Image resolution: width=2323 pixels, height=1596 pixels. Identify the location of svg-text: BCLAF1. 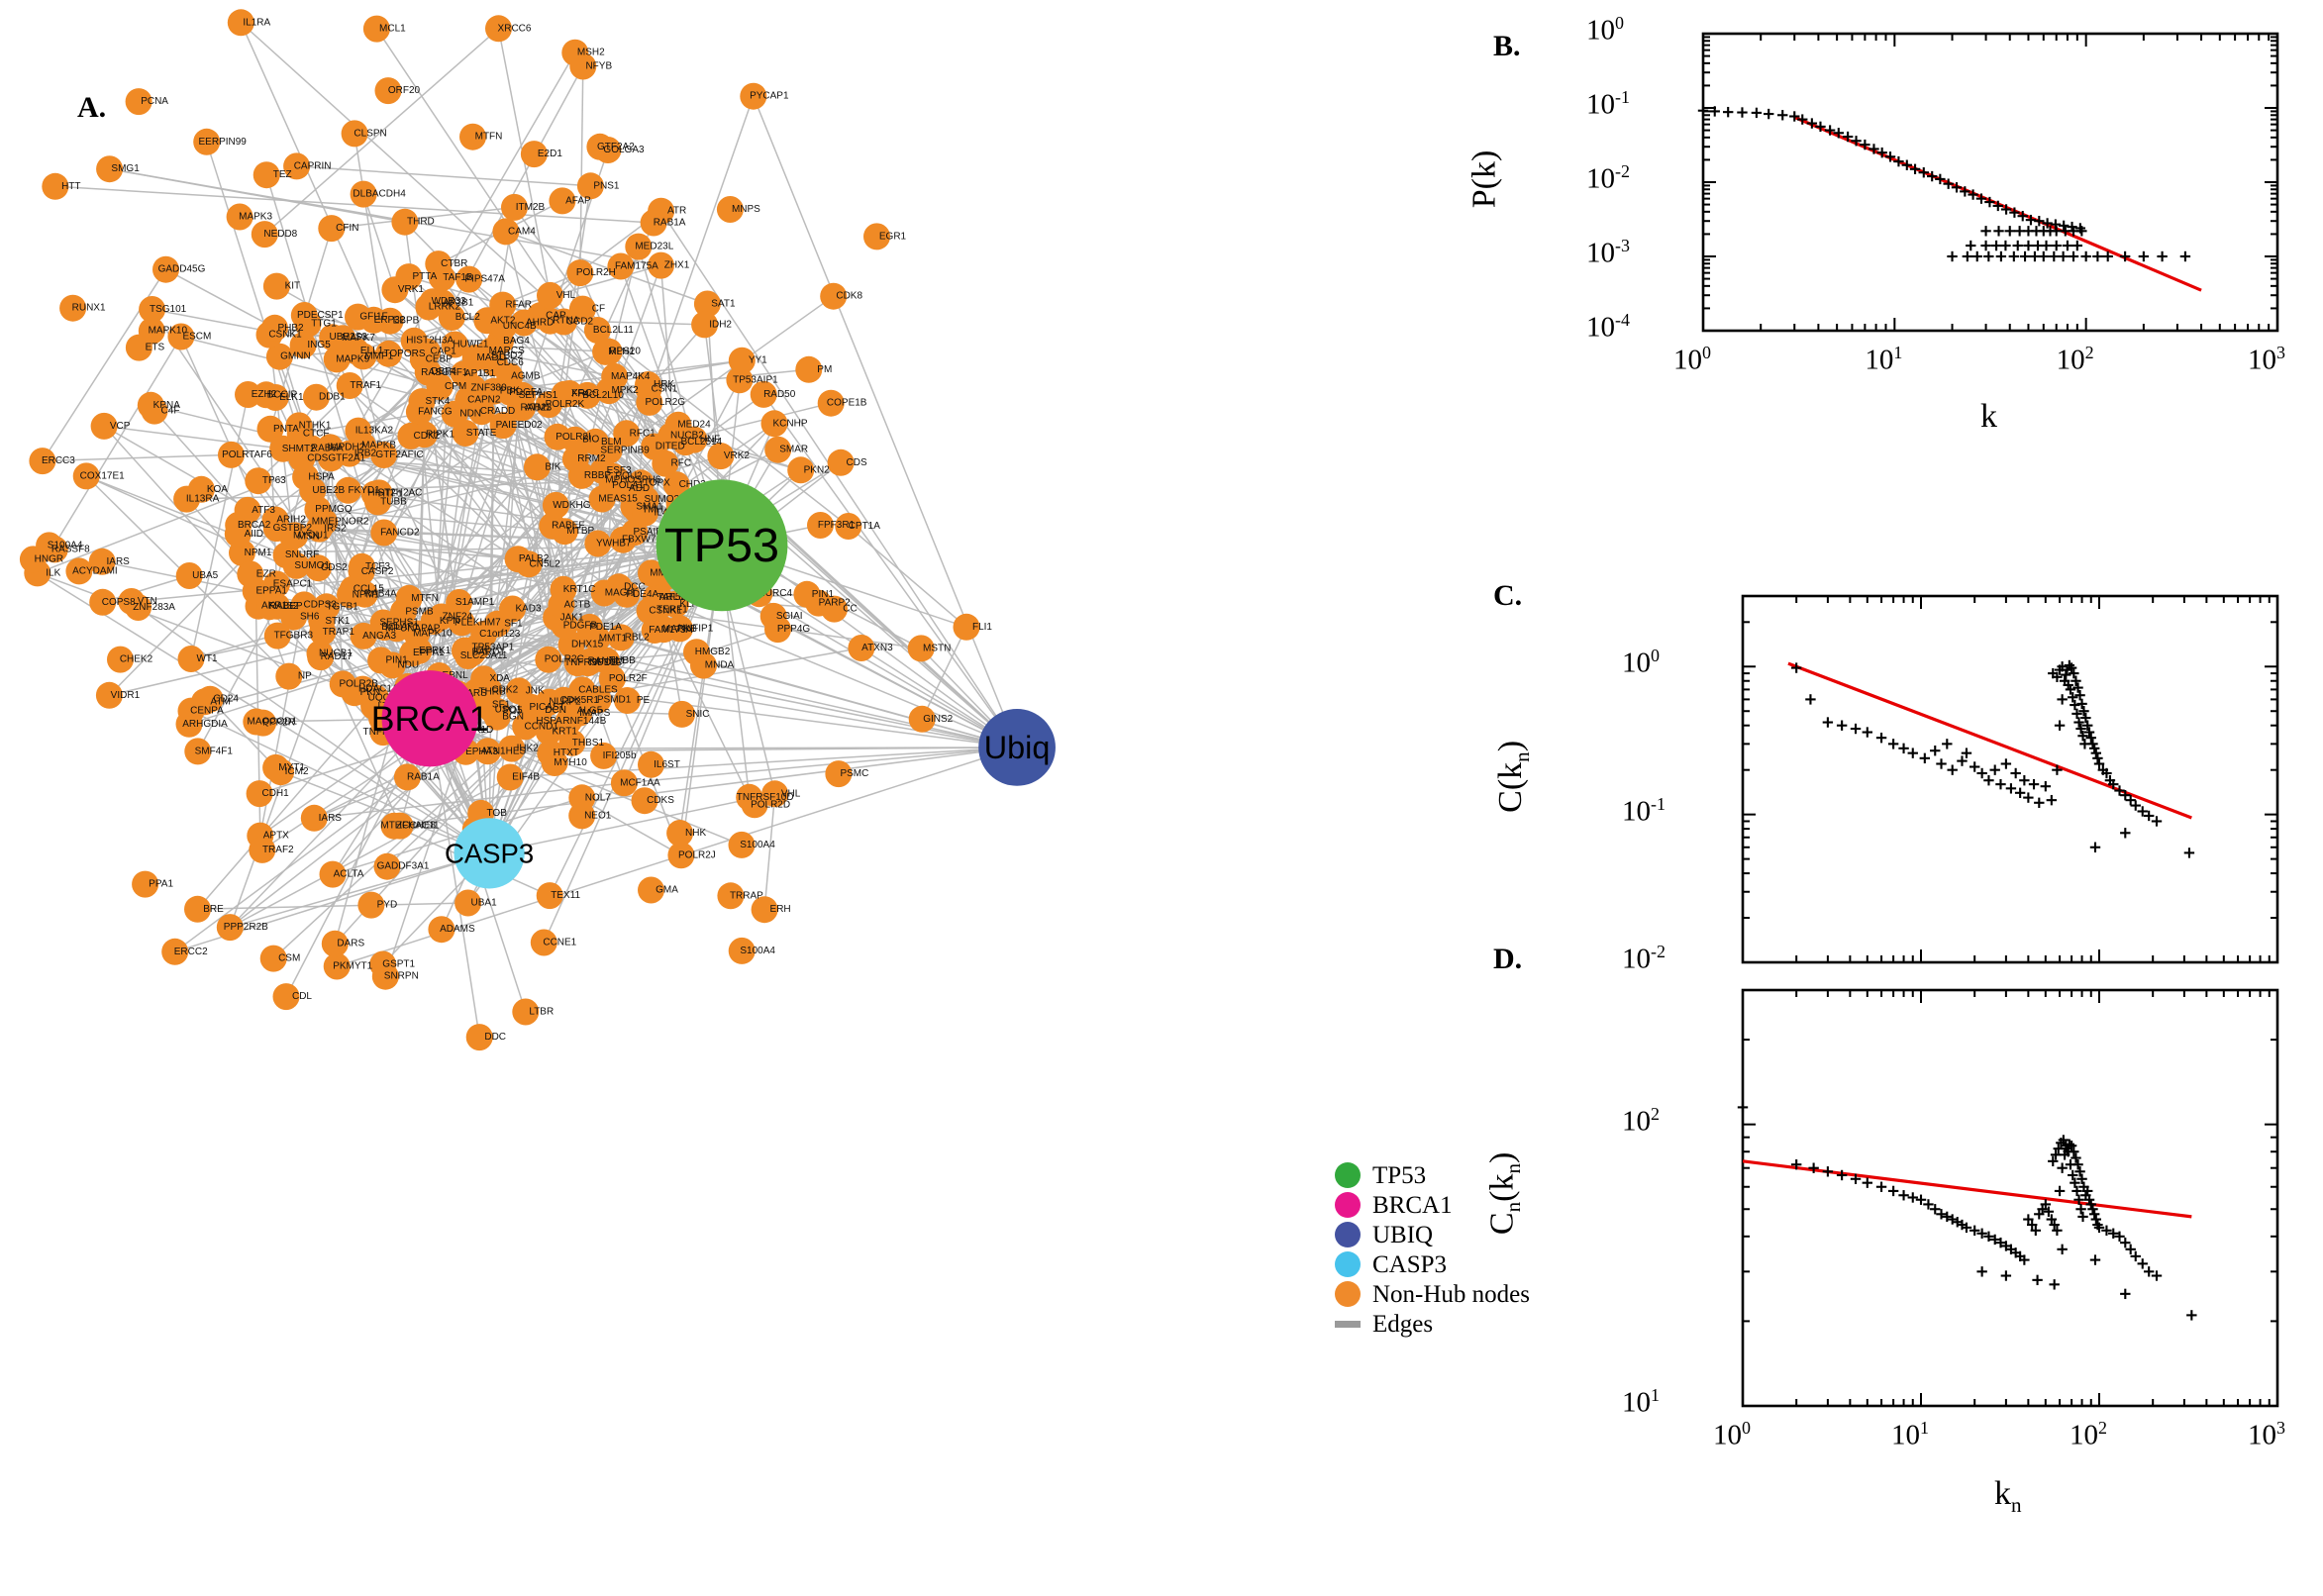
(400, 627).